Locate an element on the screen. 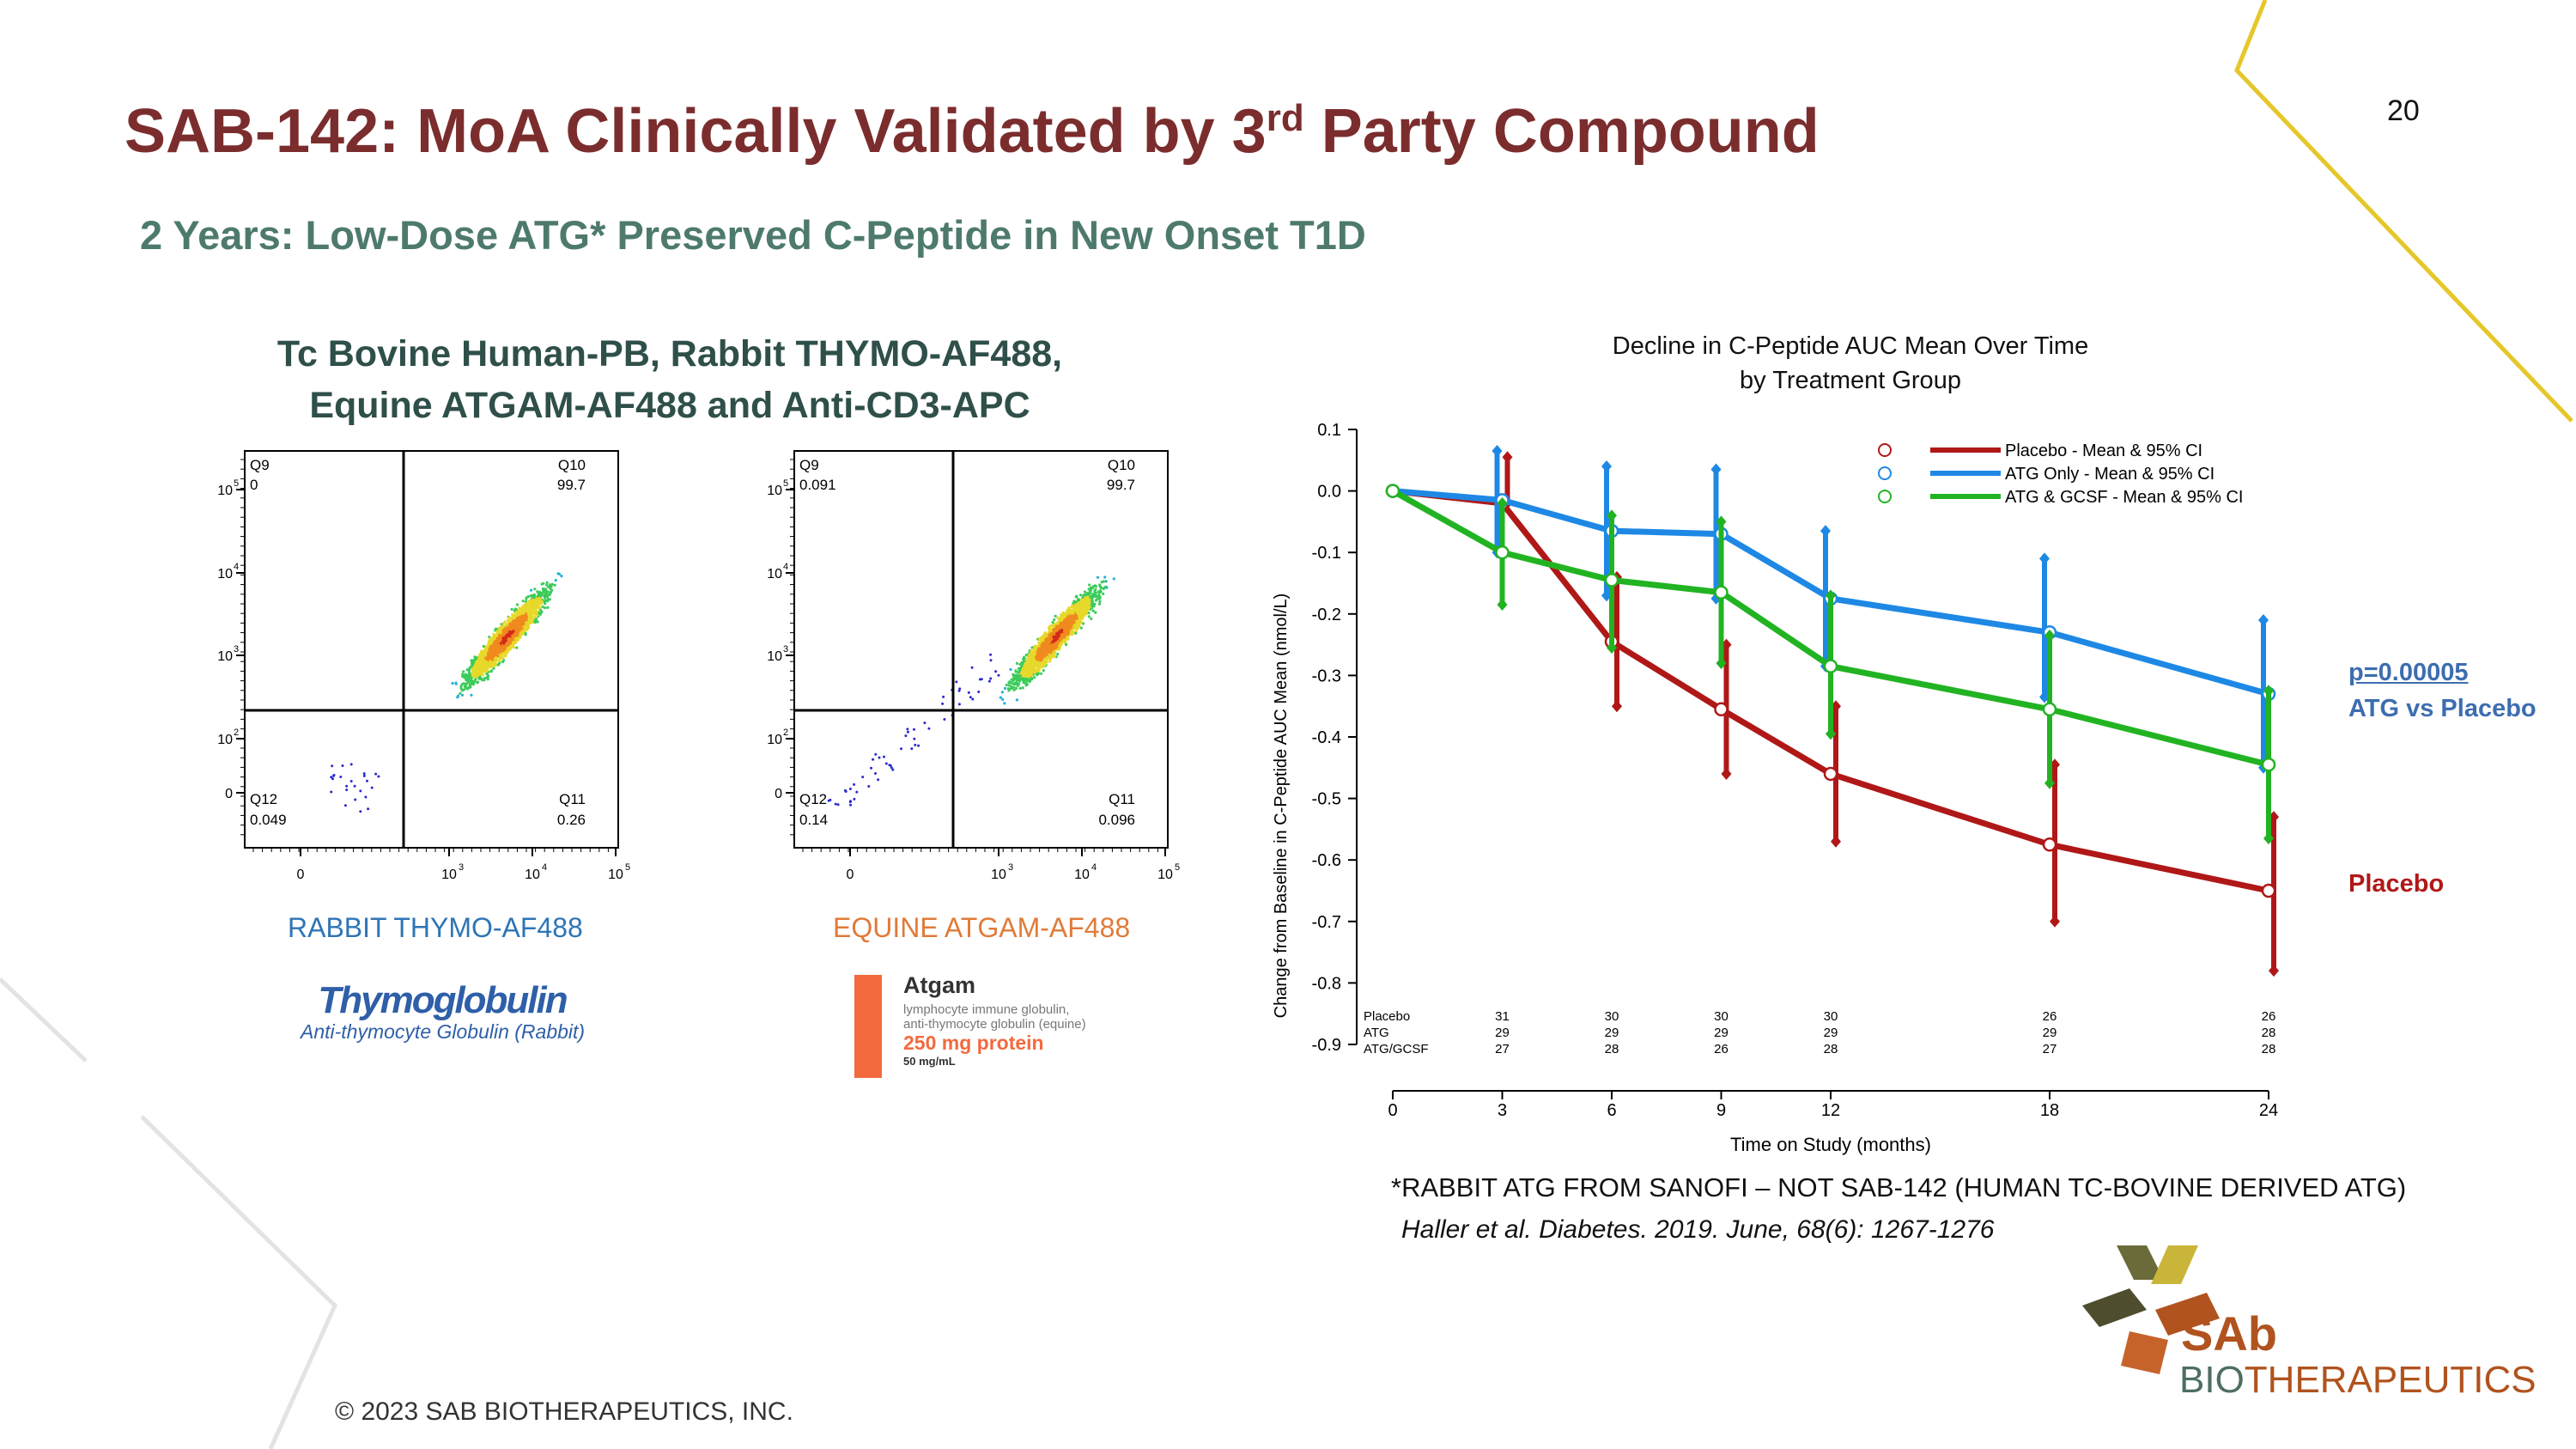 The image size is (2576, 1449). legend-label: ATG & GCSF - Mean & 95% CI is located at coordinates (2124, 497).